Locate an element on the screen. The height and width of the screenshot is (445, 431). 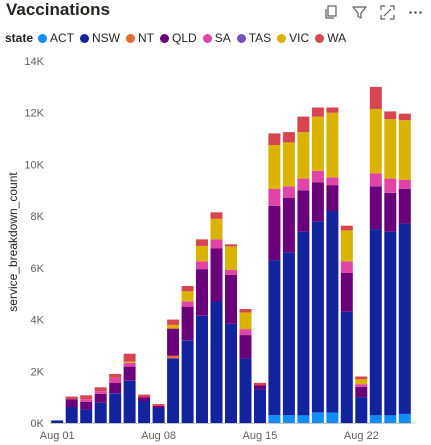
y-axis-label: service_breakdown_count is located at coordinates (13, 242).